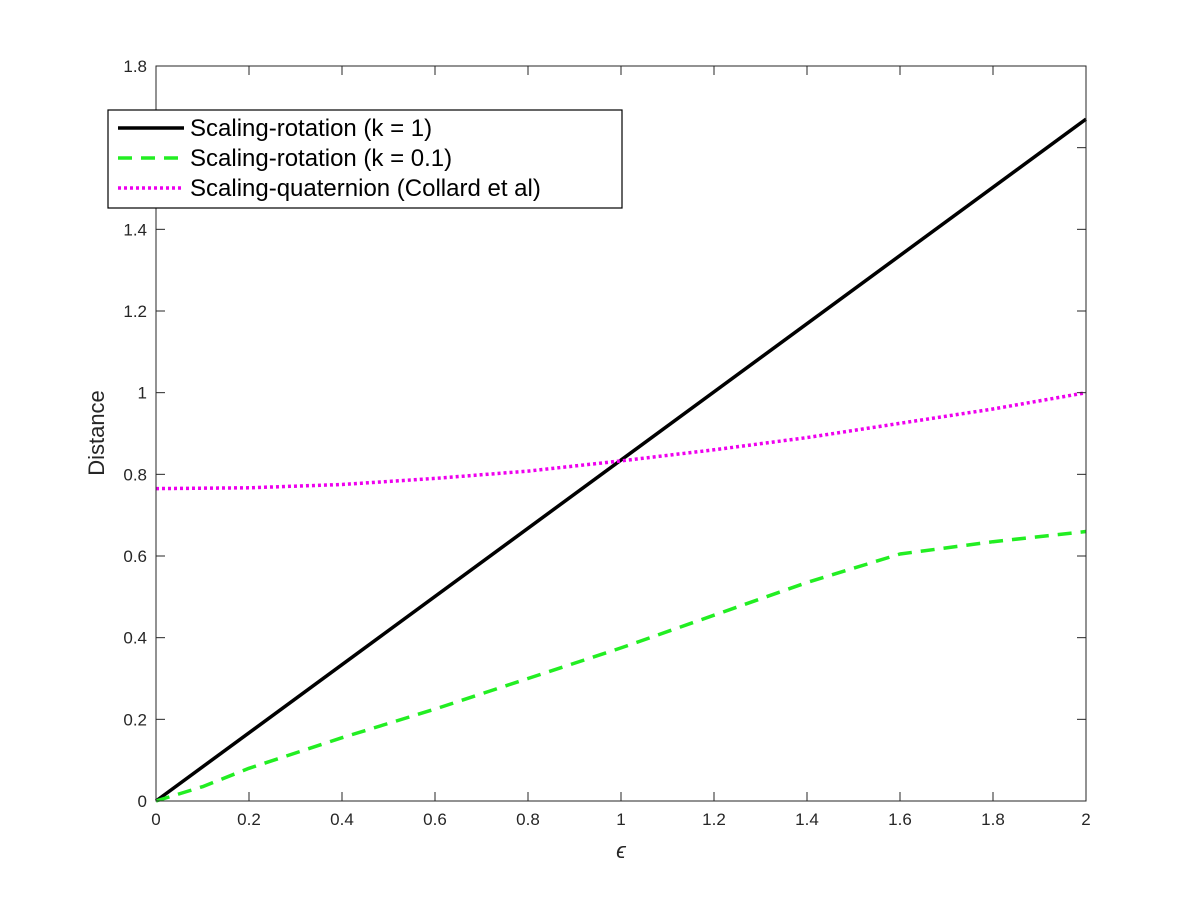 The image size is (1200, 905). I want to click on y-tick-label: 1, so click(142, 393).